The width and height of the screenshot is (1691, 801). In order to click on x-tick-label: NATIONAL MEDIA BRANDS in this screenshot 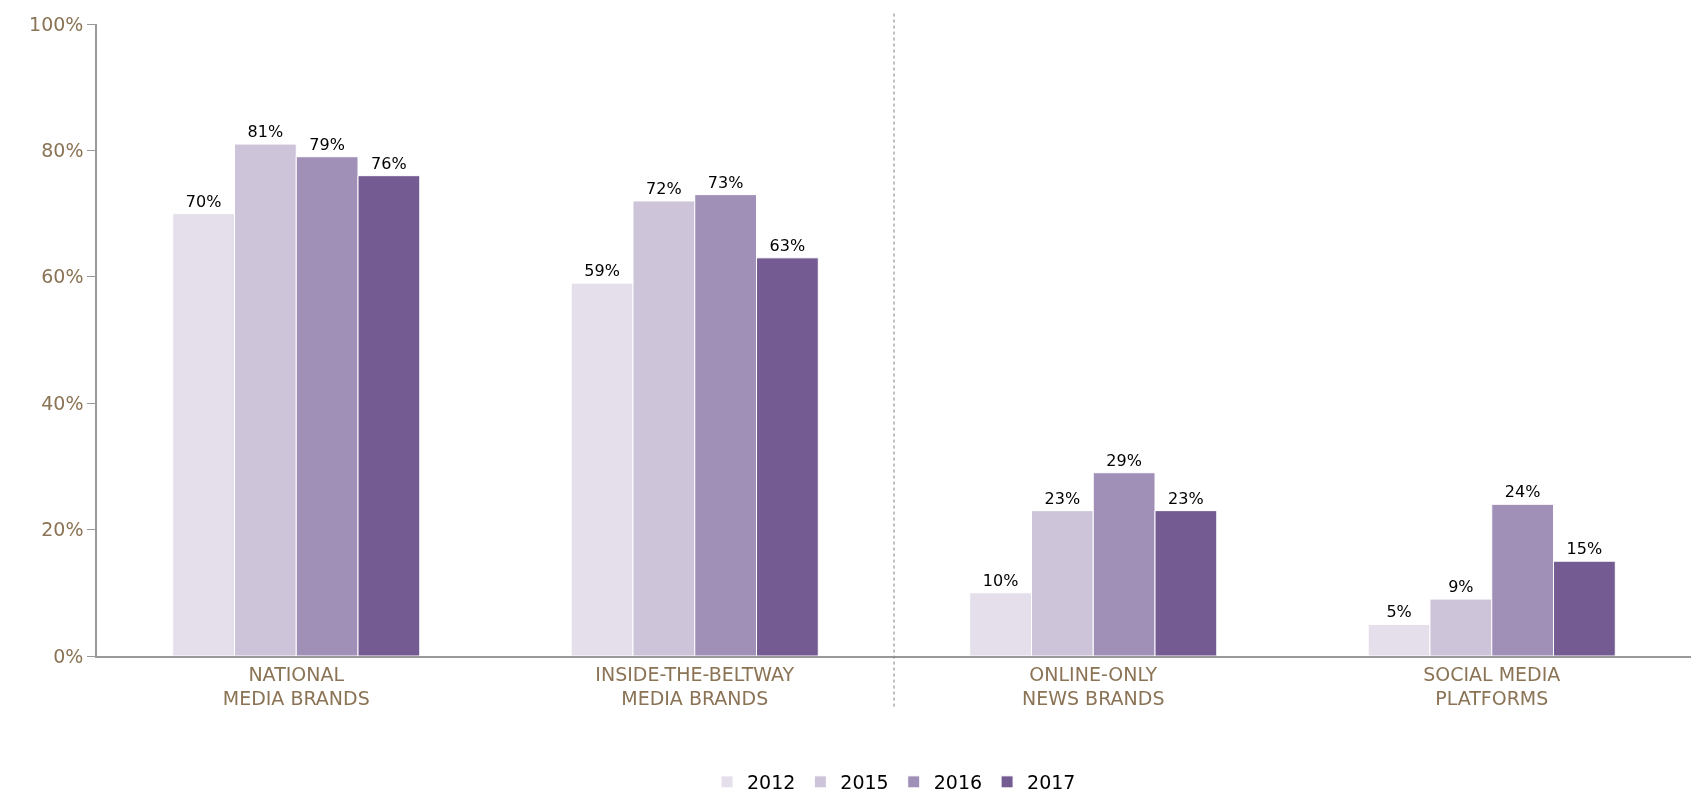, I will do `click(296, 686)`.